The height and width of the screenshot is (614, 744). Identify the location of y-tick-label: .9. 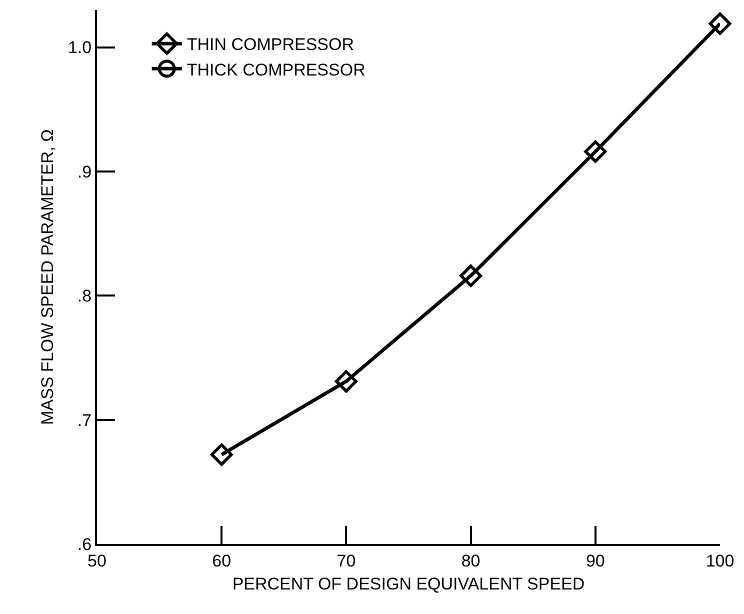
(84, 172).